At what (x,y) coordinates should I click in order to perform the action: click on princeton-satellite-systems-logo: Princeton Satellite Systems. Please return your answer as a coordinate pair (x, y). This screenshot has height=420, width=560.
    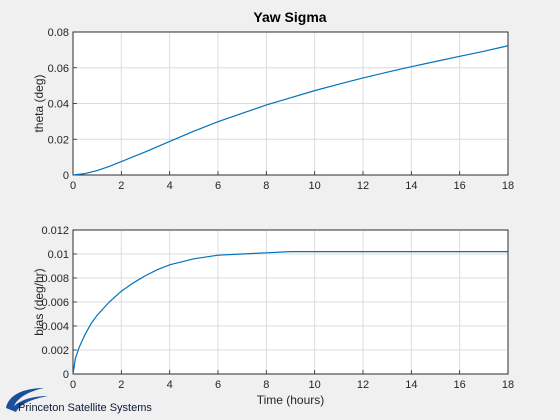
    Looking at the image, I should click on (79, 401).